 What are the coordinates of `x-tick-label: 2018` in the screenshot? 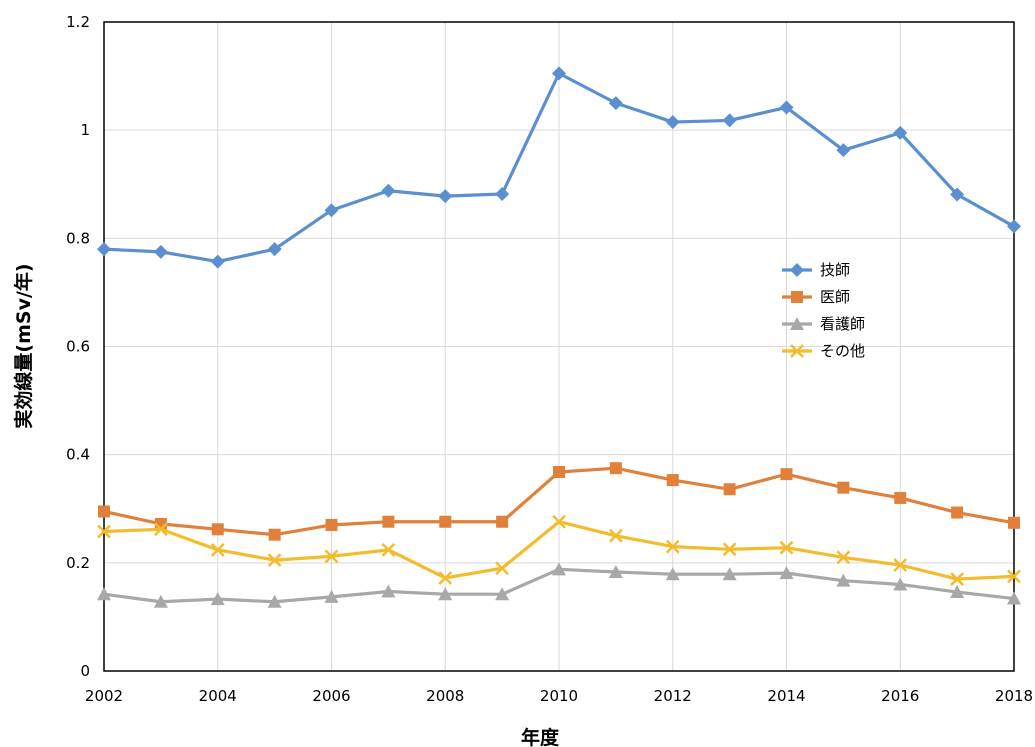 It's located at (1014, 696).